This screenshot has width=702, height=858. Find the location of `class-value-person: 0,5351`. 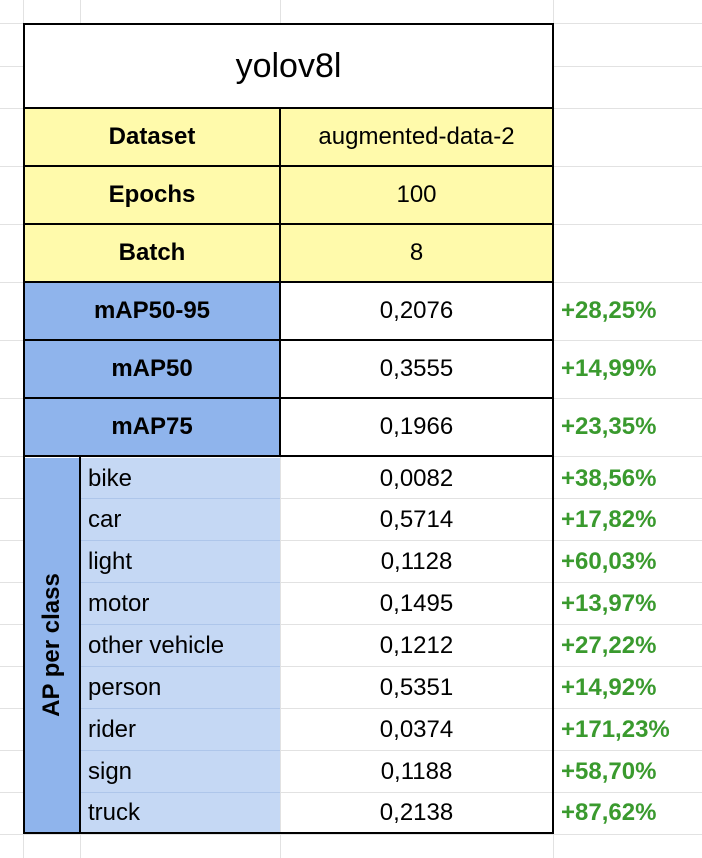

class-value-person: 0,5351 is located at coordinates (416, 687).